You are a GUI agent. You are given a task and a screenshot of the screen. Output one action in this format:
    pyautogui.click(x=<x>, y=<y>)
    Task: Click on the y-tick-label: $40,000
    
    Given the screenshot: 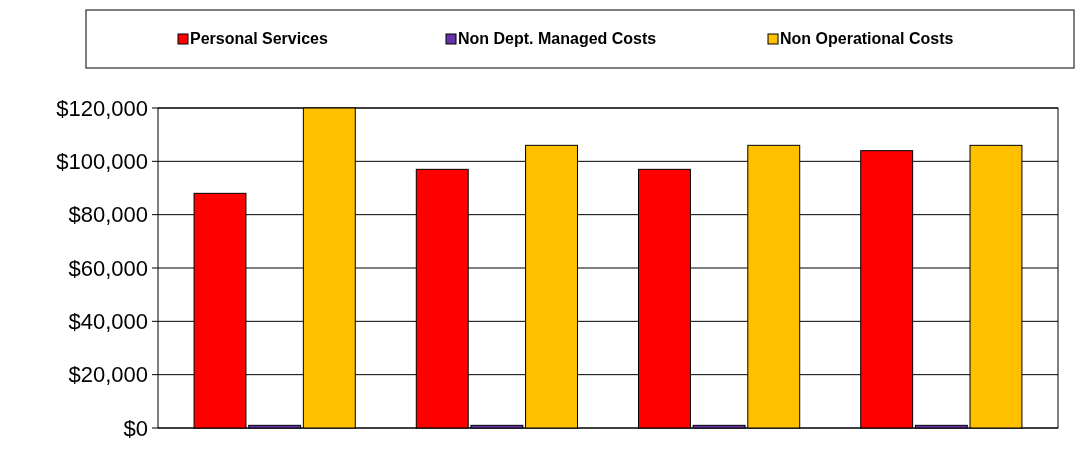 What is the action you would take?
    pyautogui.click(x=108, y=322)
    